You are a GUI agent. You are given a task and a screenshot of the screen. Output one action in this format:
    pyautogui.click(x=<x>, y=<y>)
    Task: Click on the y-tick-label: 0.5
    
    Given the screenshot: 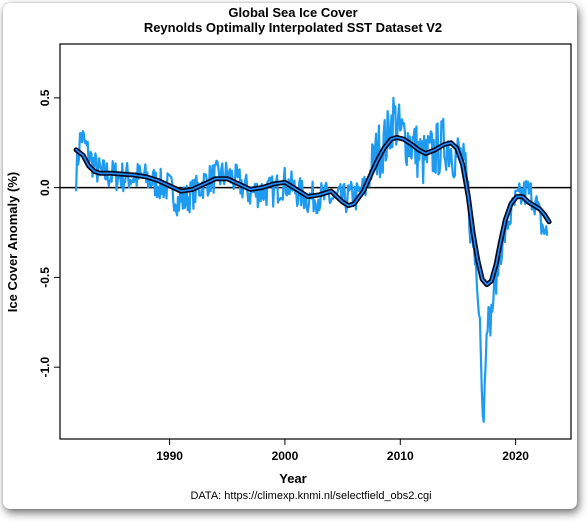 What is the action you would take?
    pyautogui.click(x=45, y=97)
    